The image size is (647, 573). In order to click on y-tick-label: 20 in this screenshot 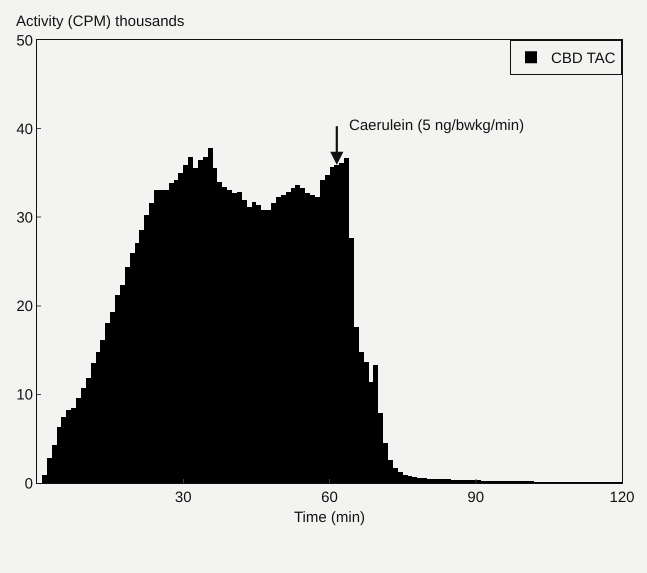, I will do `click(24, 307)`.